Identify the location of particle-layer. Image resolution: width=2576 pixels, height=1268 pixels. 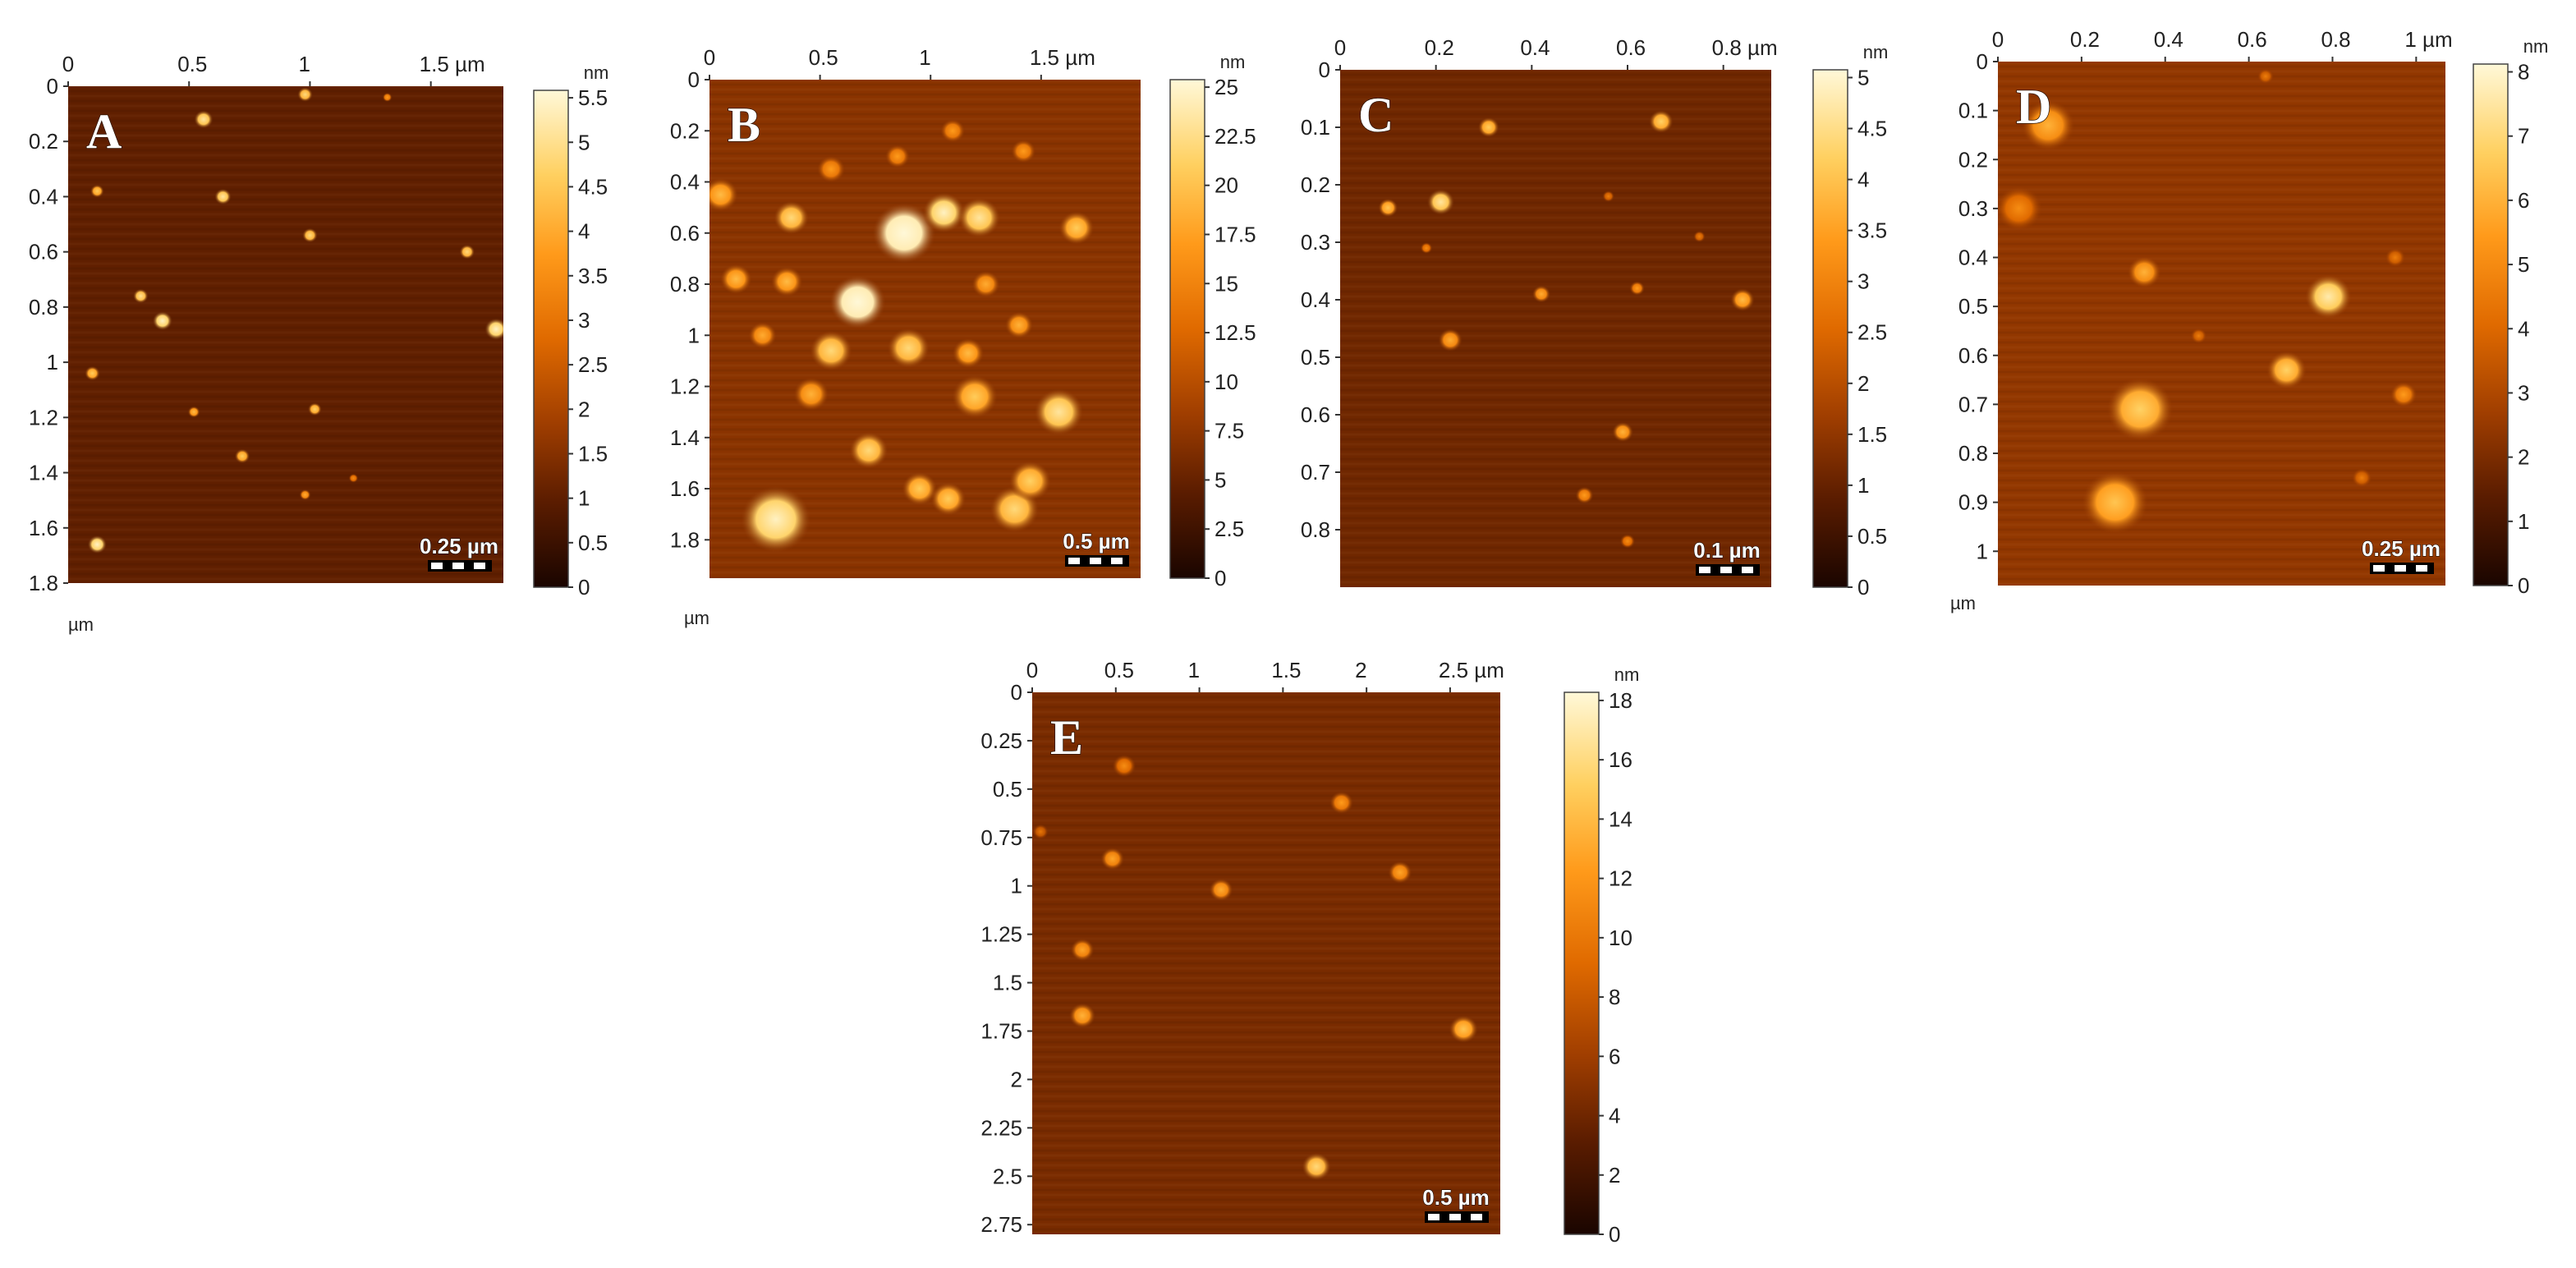
(902, 336).